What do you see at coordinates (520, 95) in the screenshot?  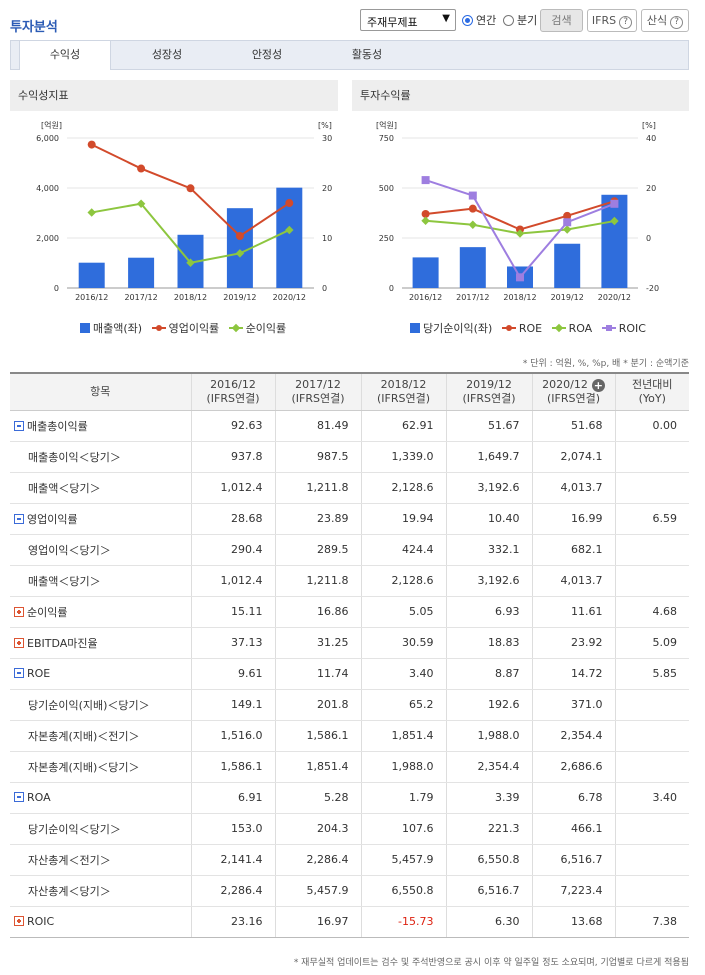 I see `right-panel-title: 투자수익률` at bounding box center [520, 95].